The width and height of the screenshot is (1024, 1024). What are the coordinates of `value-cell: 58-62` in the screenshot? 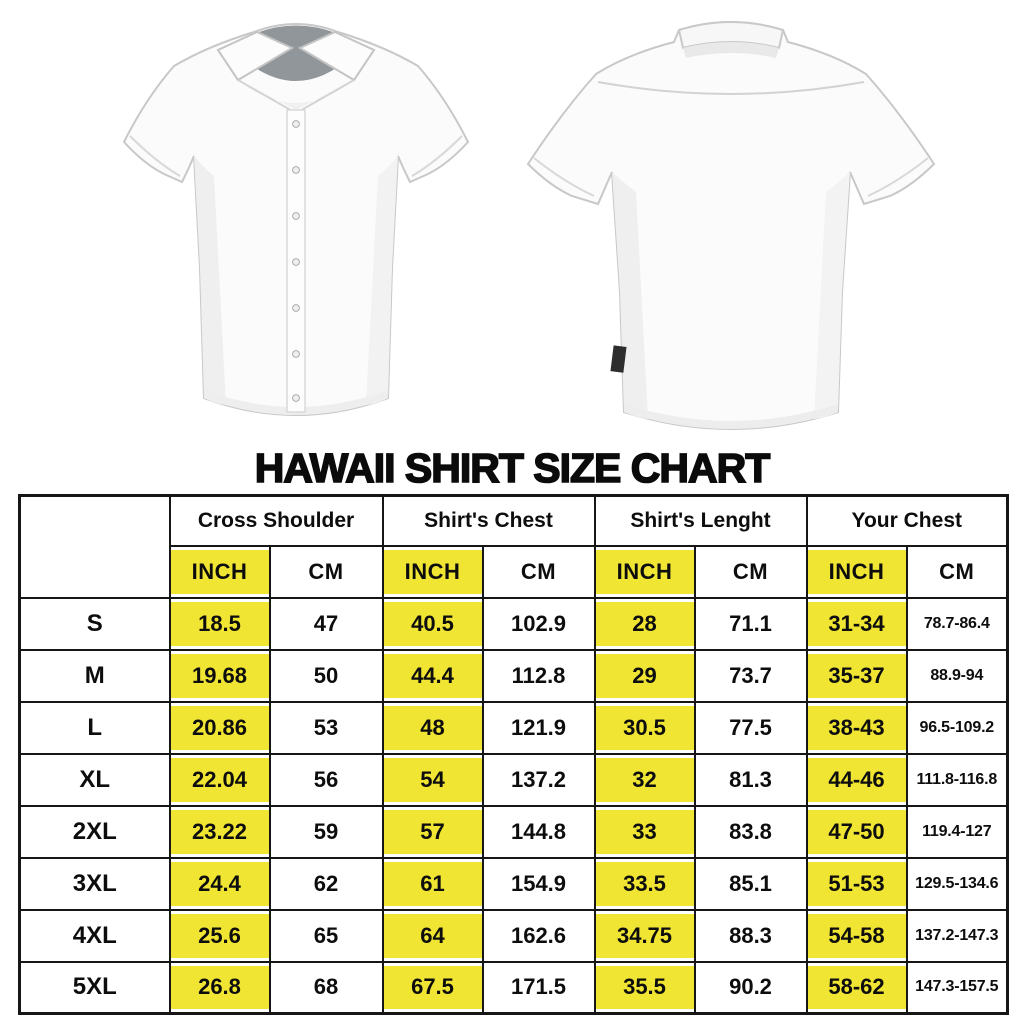 It's located at (856, 987).